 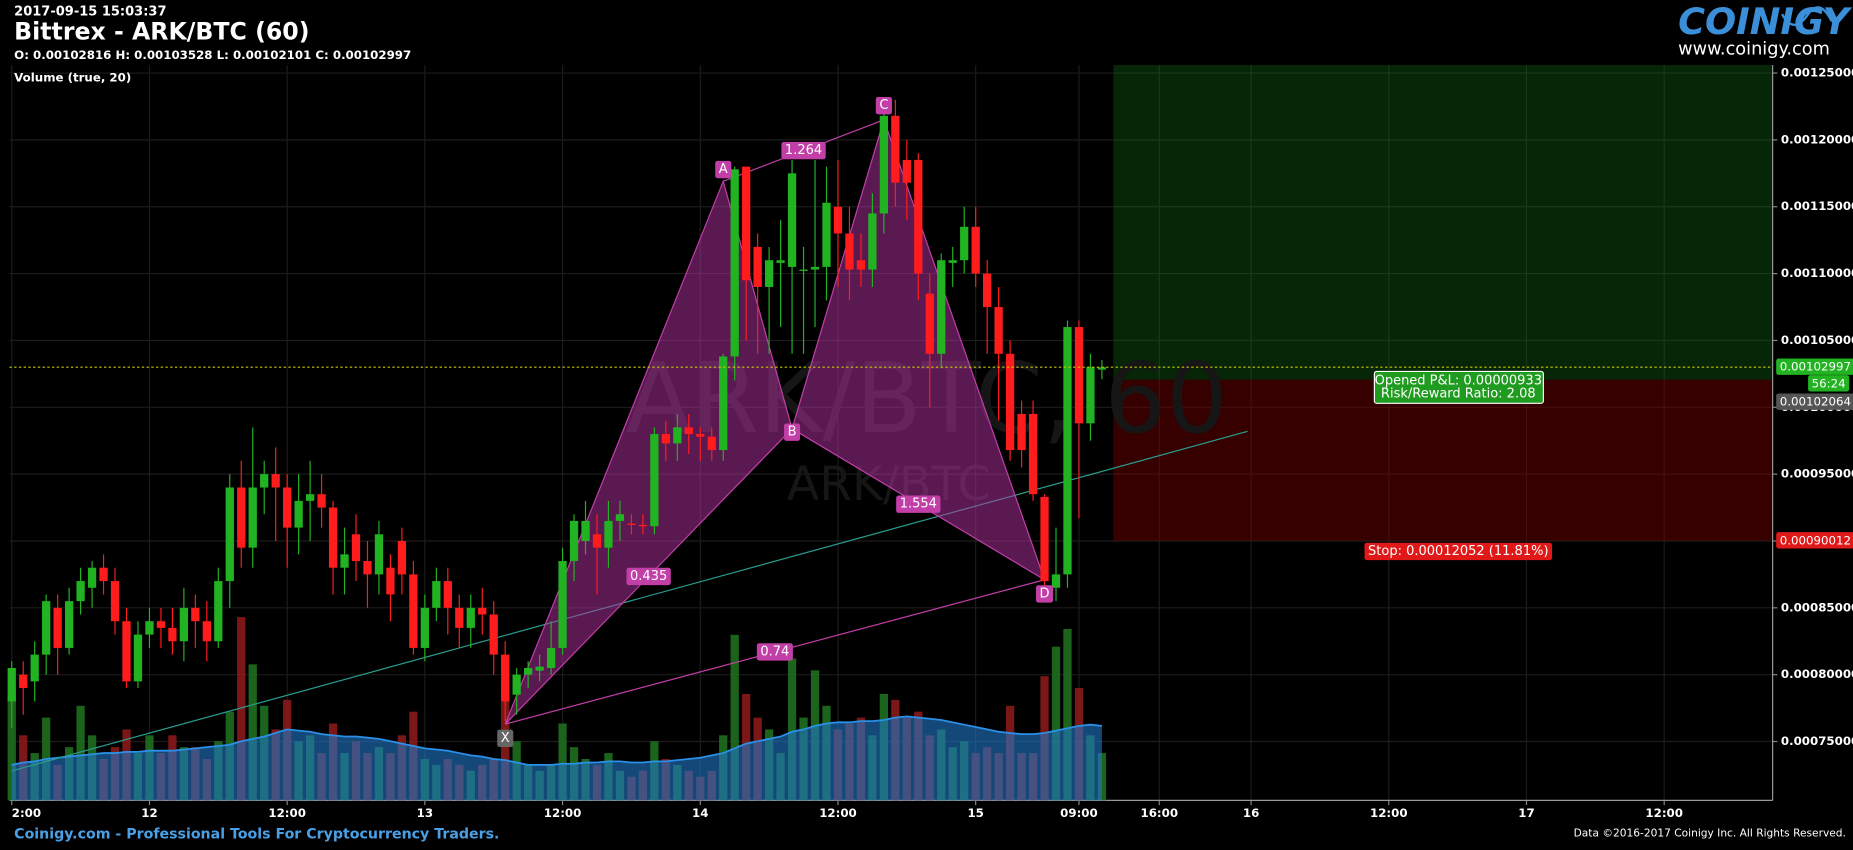 I want to click on y-tick-label: 0.00120000, so click(x=1817, y=139).